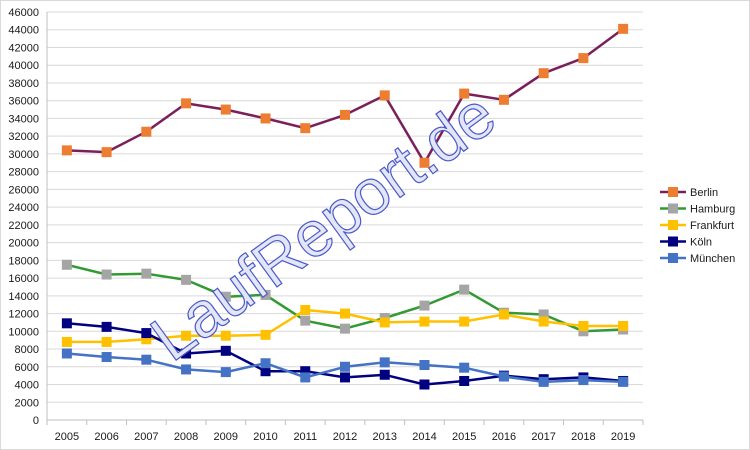  What do you see at coordinates (704, 193) in the screenshot?
I see `legend-label: Berlin` at bounding box center [704, 193].